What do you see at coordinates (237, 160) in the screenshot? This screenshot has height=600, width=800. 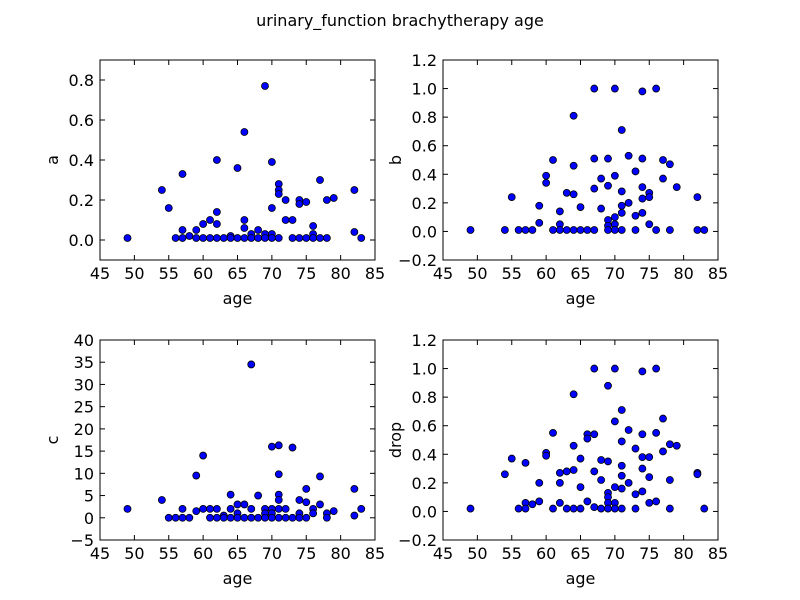 I see `axes-frame` at bounding box center [237, 160].